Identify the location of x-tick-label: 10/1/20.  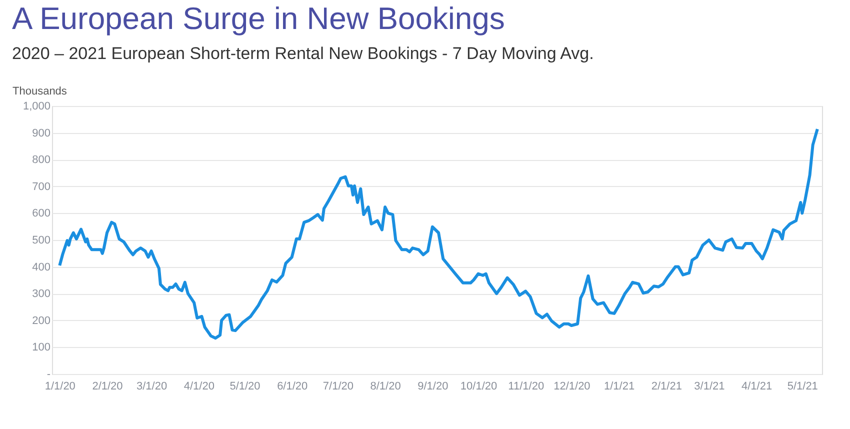
(479, 386).